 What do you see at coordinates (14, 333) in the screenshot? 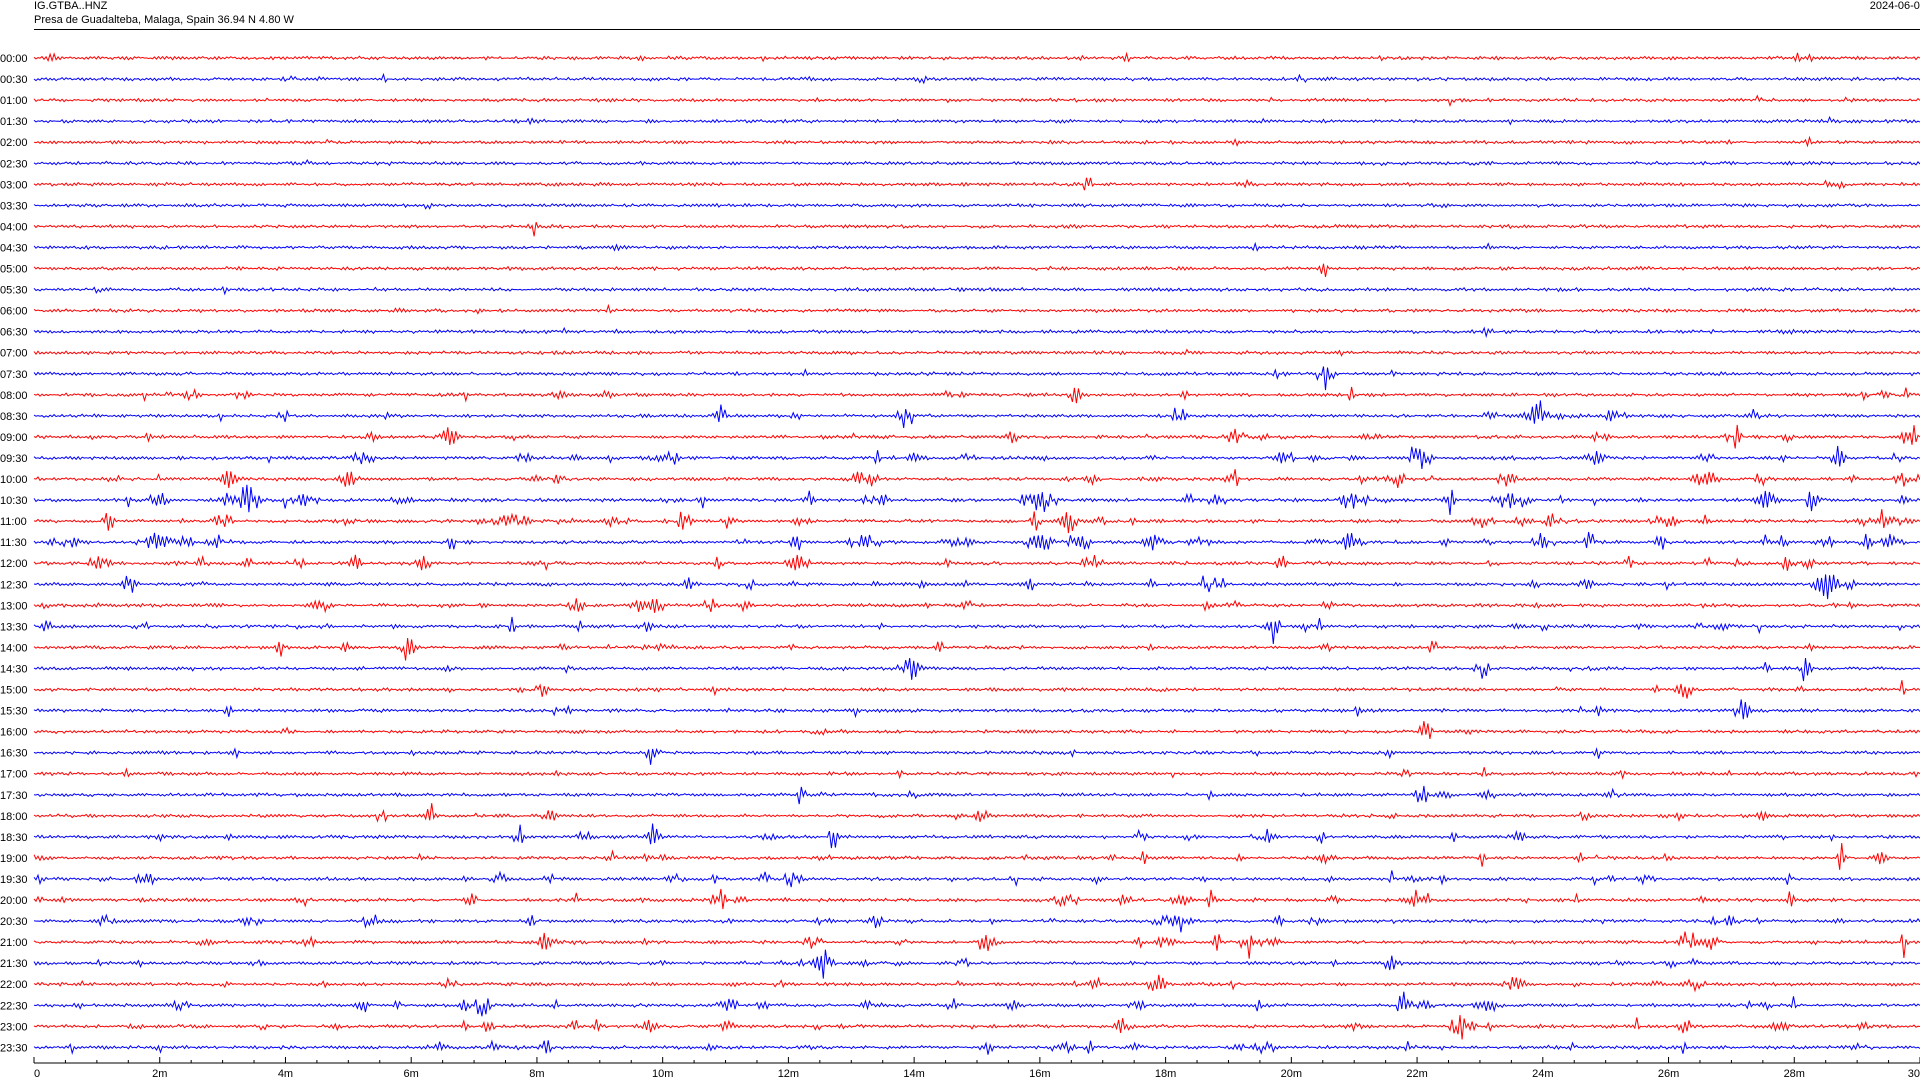
I see `hour-label: 06:30` at bounding box center [14, 333].